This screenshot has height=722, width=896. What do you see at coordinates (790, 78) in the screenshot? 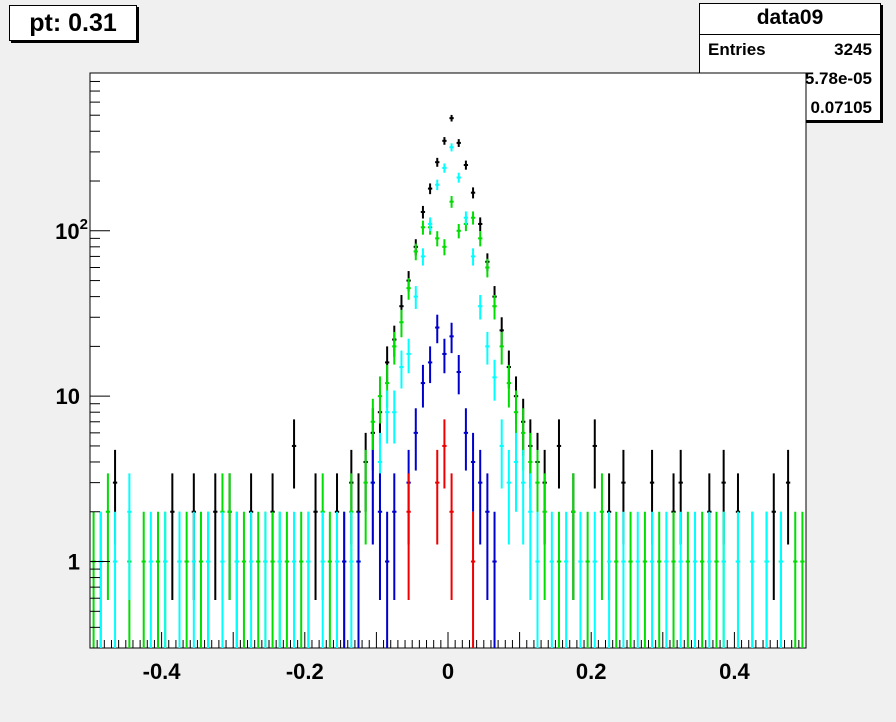
I see `stats-row-mean: Mean 5.78e-05` at bounding box center [790, 78].